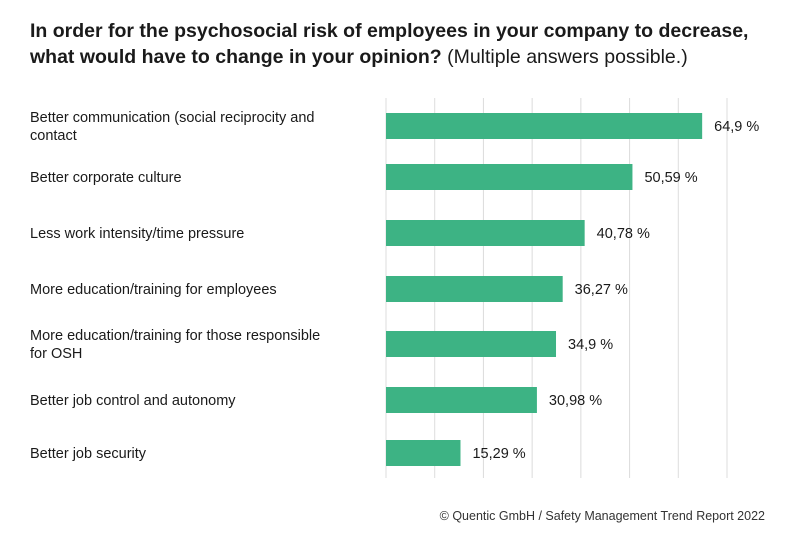 Image resolution: width=800 pixels, height=533 pixels. Describe the element at coordinates (88, 454) in the screenshot. I see `category-label: Better job security` at that location.